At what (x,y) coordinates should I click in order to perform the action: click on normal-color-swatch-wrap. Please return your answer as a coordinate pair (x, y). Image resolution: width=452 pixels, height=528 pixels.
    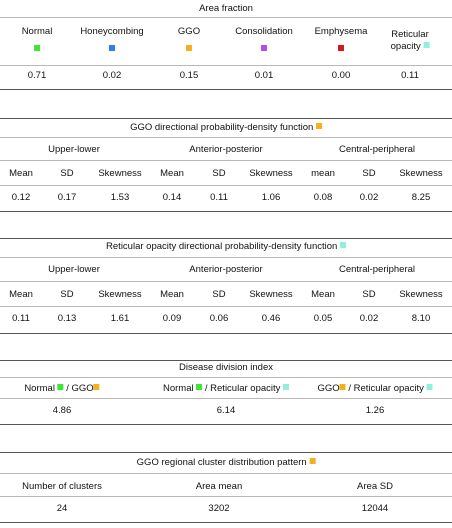
    Looking at the image, I should click on (37, 50).